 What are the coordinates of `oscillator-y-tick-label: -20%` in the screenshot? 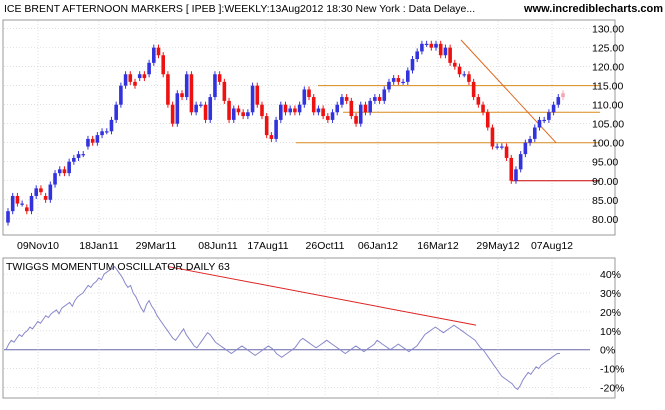 It's located at (612, 389).